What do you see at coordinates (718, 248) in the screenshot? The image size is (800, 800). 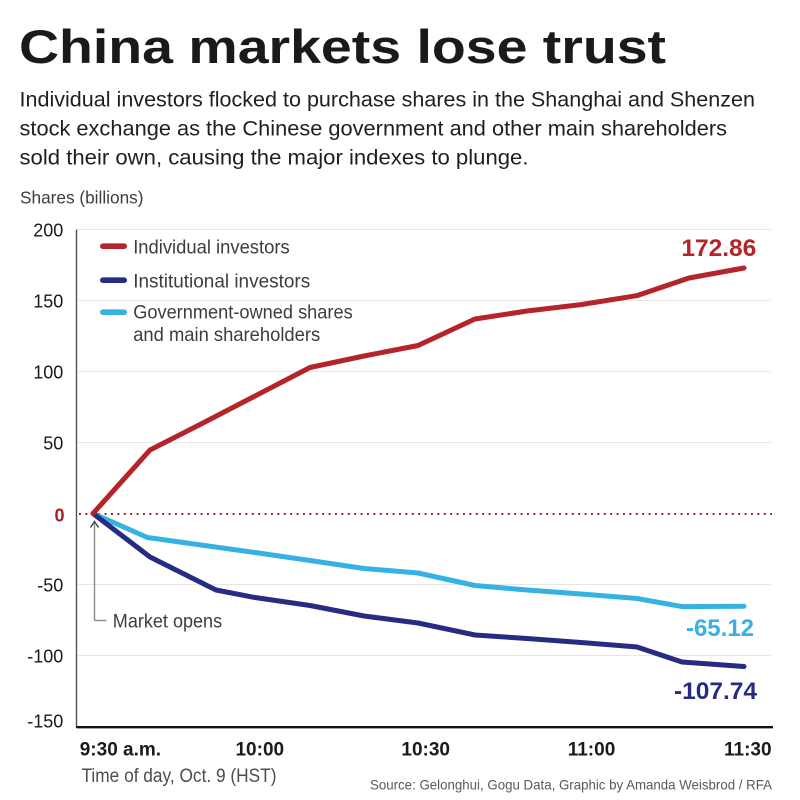 I see `svg-text: 172.86` at bounding box center [718, 248].